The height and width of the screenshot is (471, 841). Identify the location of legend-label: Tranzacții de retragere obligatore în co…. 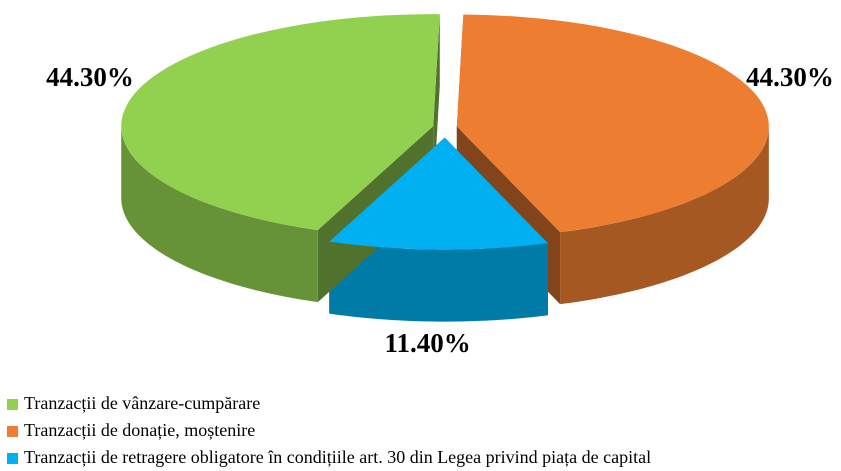
(337, 457).